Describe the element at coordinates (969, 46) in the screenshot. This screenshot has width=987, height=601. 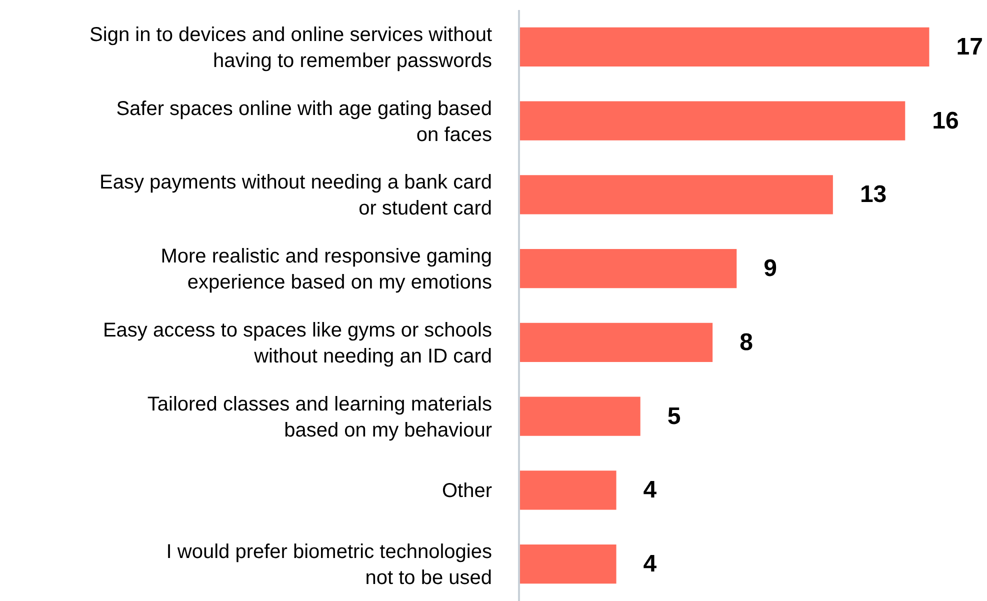
I see `data-label: 17` at that location.